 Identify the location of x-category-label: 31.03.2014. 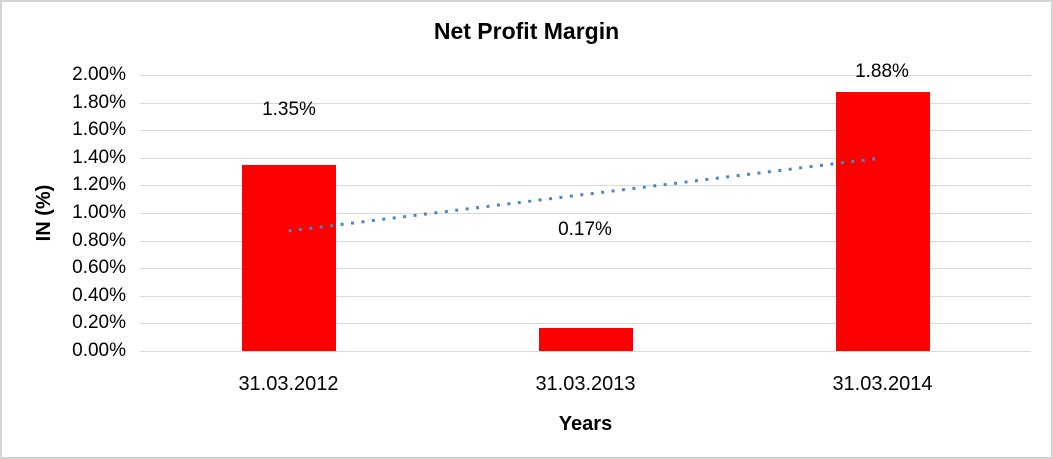
(882, 384).